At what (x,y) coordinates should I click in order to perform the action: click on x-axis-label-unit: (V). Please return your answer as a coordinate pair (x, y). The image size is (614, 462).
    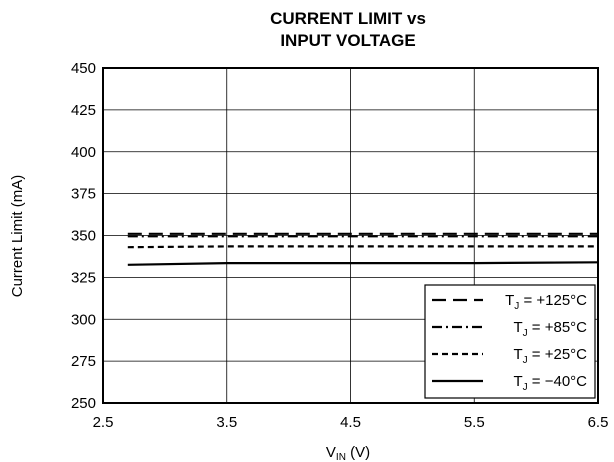
    Looking at the image, I should click on (358, 452).